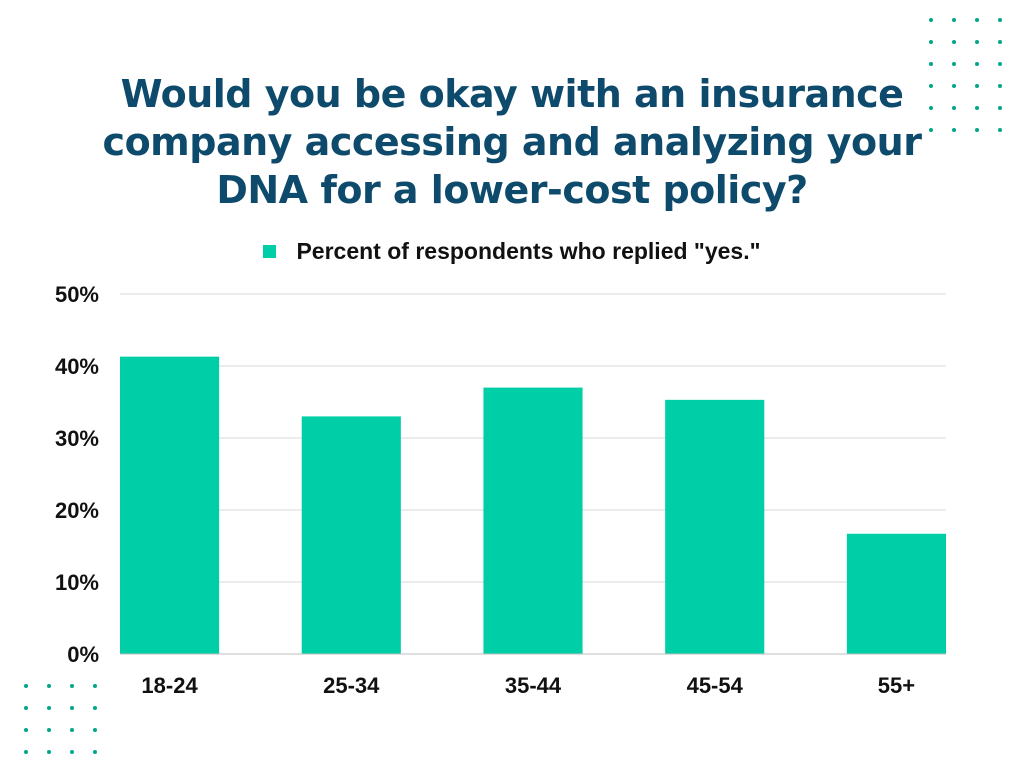  What do you see at coordinates (533, 685) in the screenshot?
I see `x-tick-label: 35-44` at bounding box center [533, 685].